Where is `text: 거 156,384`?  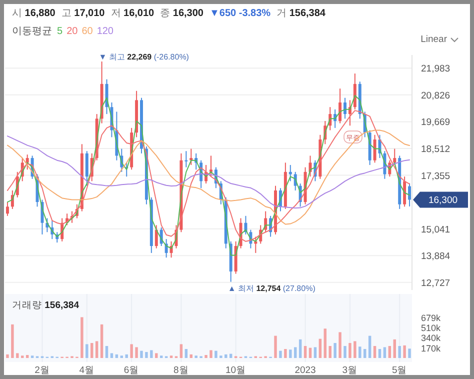
text: 거 156,384 is located at coordinates (301, 13).